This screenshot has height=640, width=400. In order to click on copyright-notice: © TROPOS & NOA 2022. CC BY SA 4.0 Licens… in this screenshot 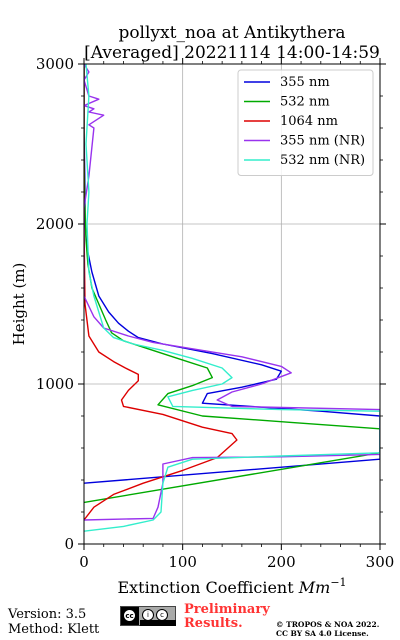, I will do `click(327, 629)`.